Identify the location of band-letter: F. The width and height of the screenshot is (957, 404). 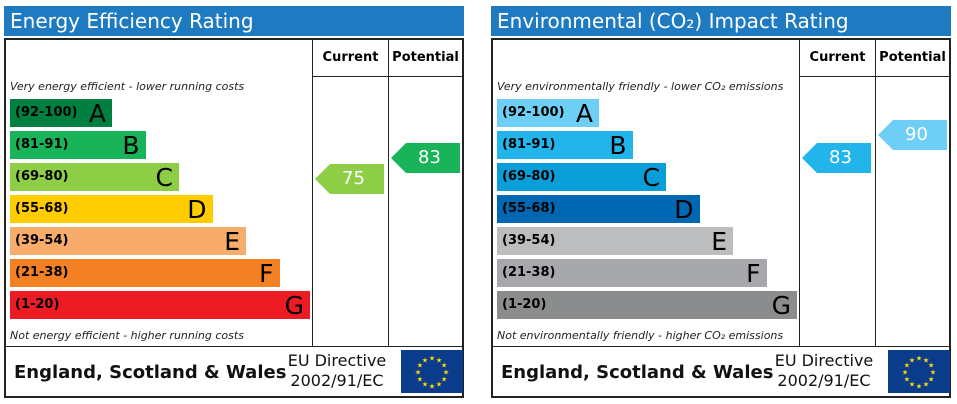
(266, 273).